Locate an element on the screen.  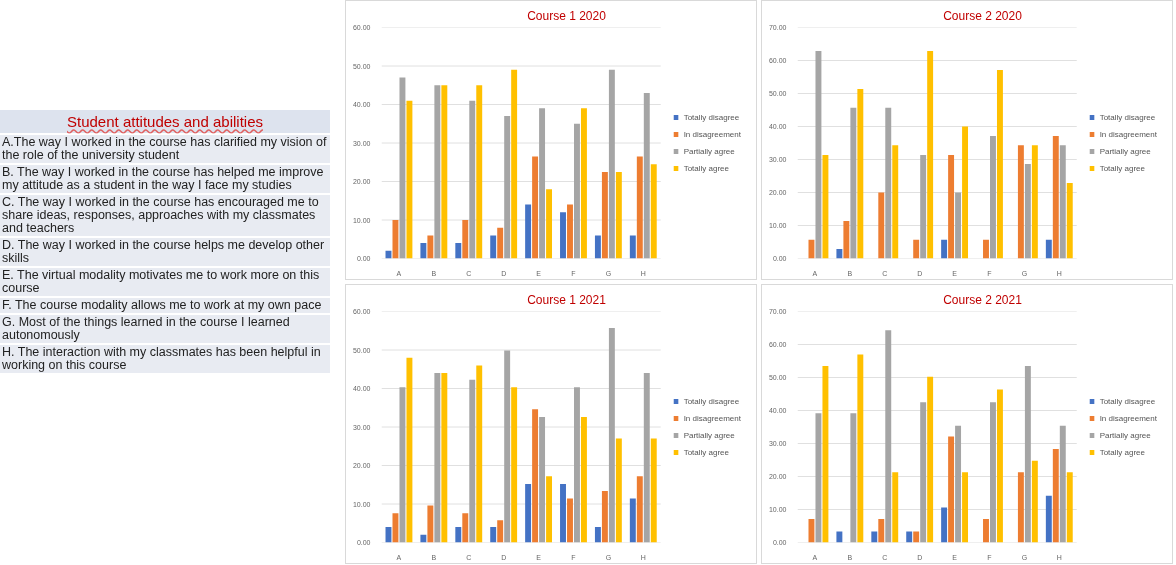
legend-label: Partially agree is located at coordinates (709, 151).